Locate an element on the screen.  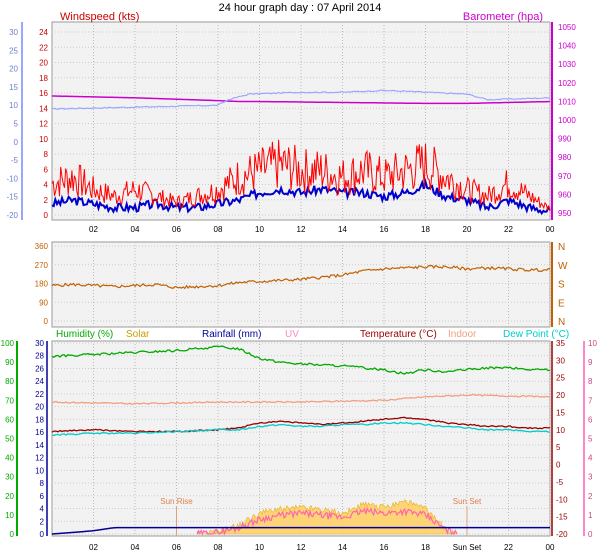
temperature-tick-label: 0 is located at coordinates (558, 465).